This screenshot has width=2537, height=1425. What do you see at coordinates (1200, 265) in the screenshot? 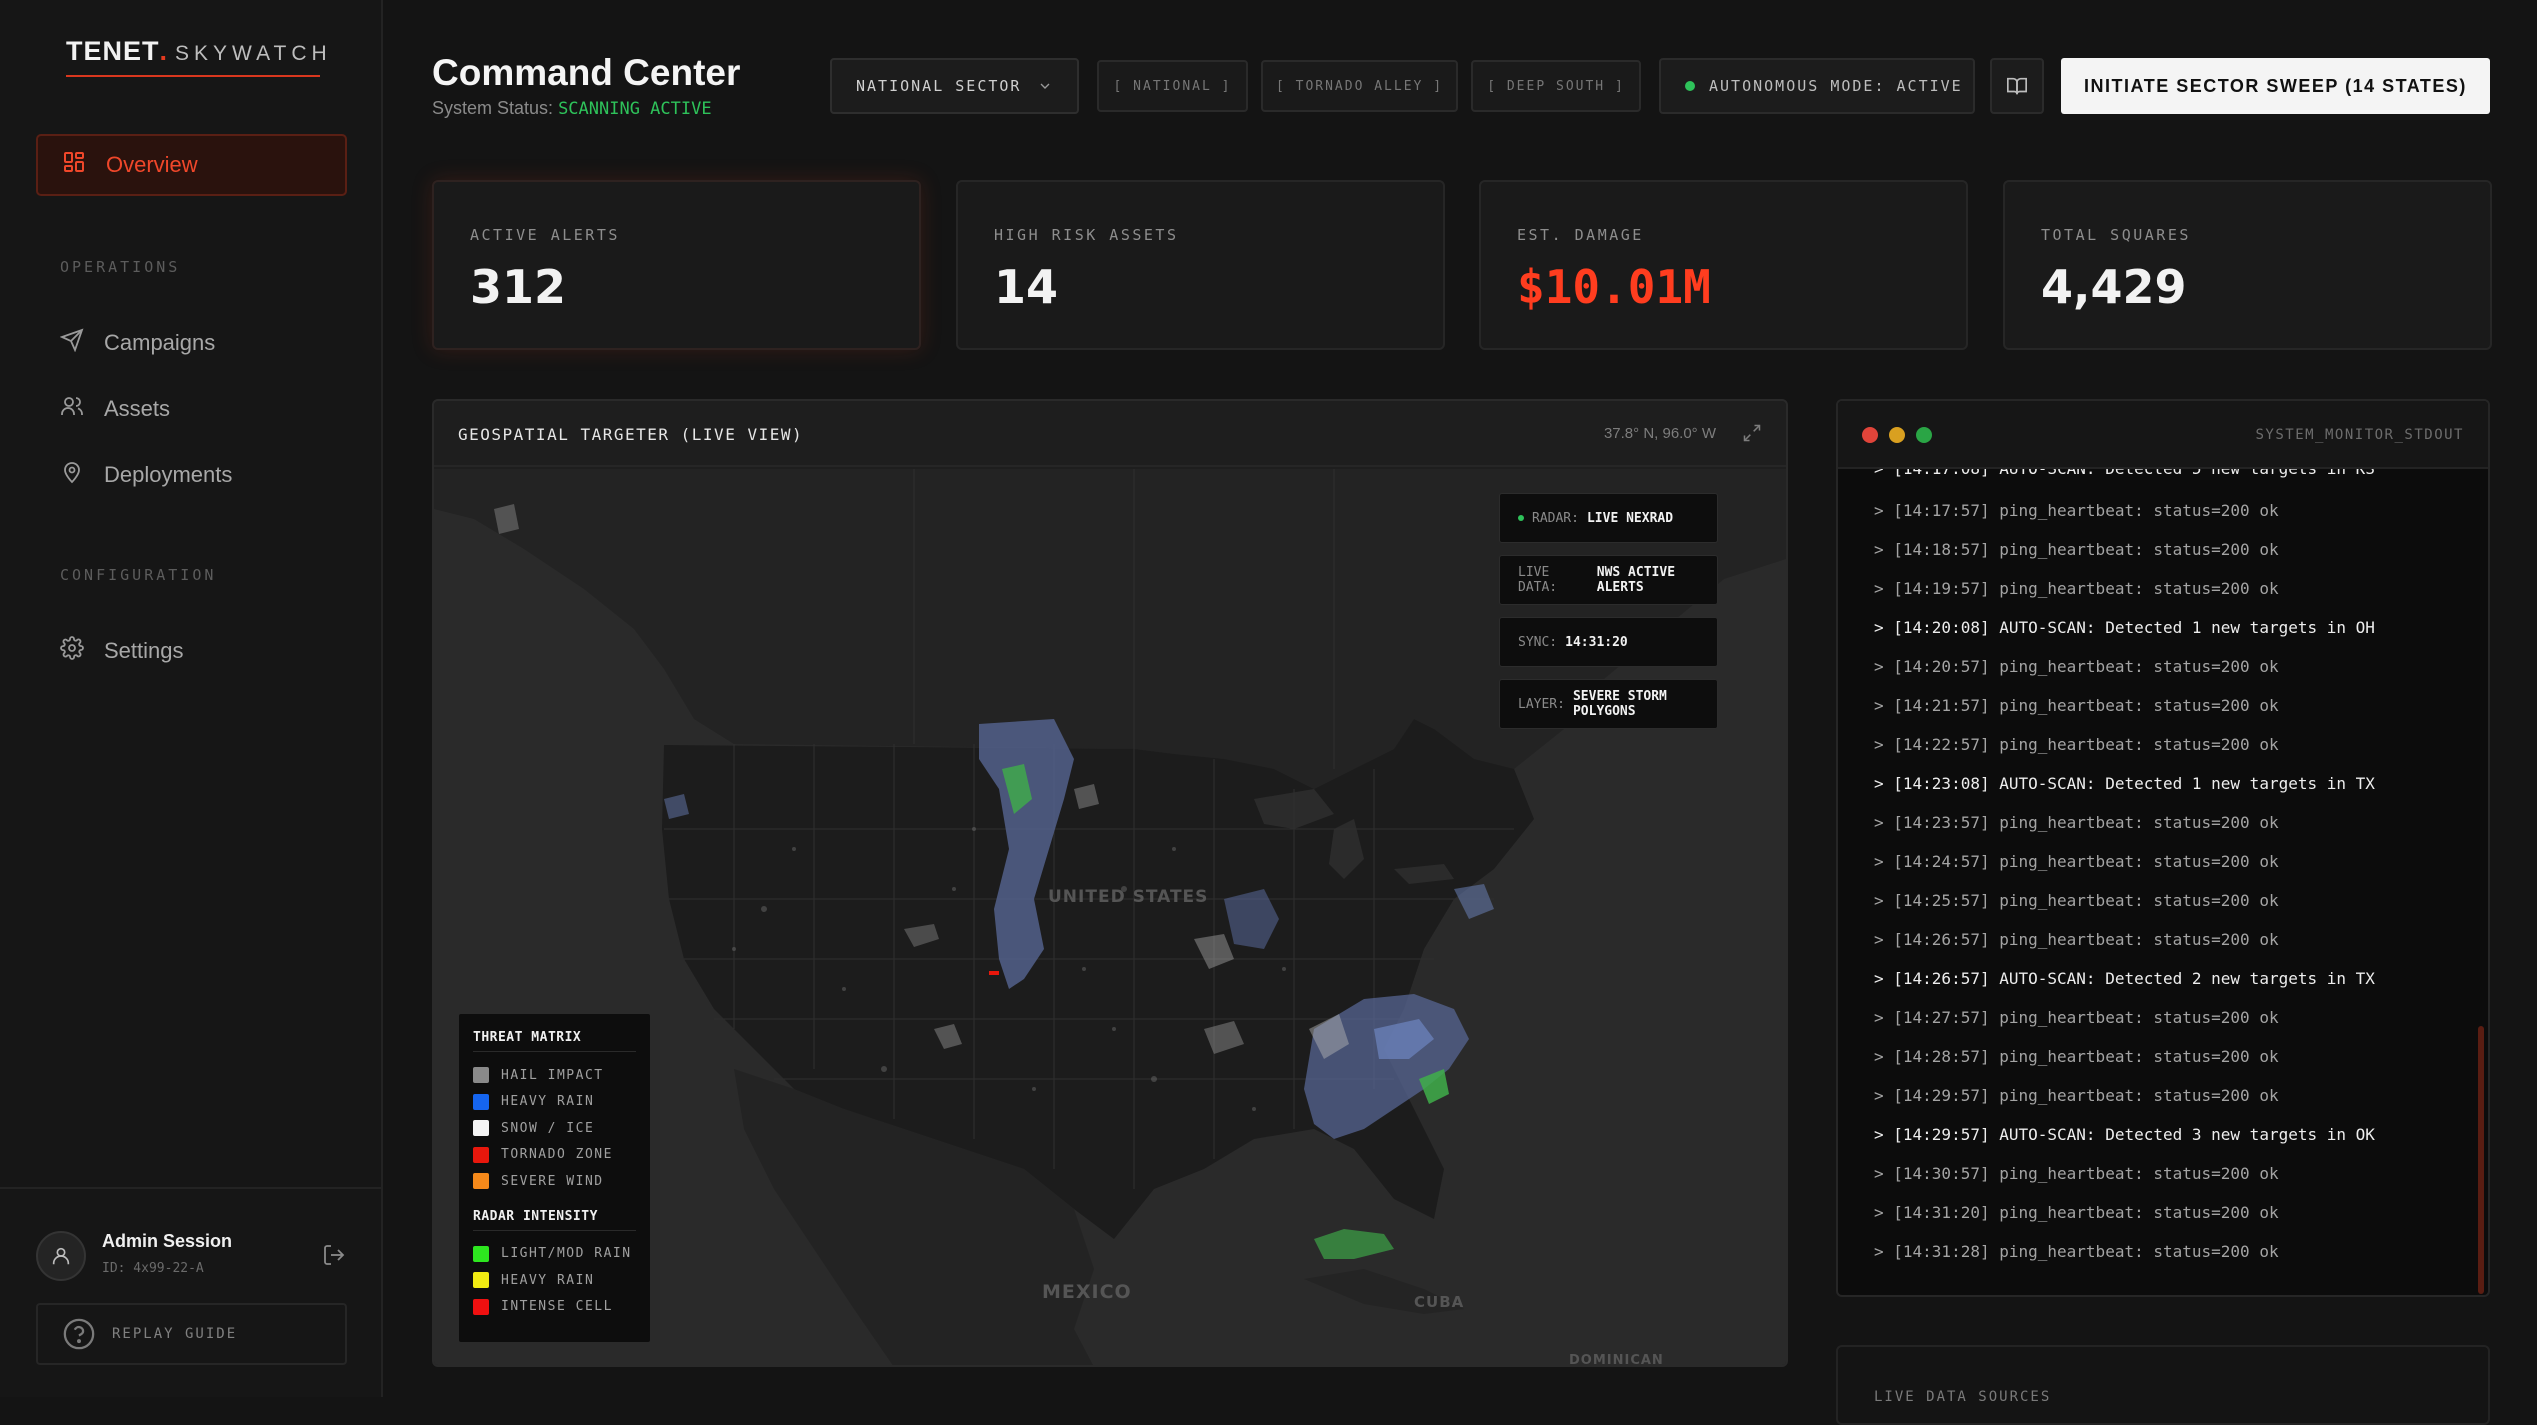
I see `stat-card-high-risk-assets: HIGH RISK ASSETS 14` at bounding box center [1200, 265].